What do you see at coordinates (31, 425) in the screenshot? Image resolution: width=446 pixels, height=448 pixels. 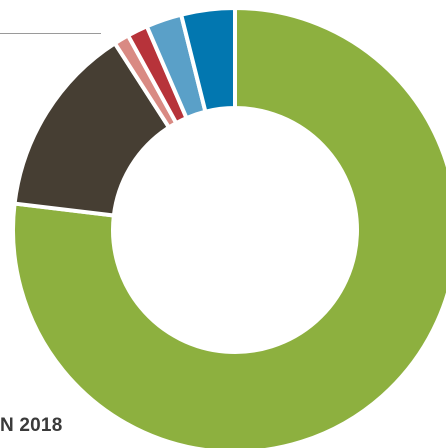 I see `chart-caption: N 2018` at bounding box center [31, 425].